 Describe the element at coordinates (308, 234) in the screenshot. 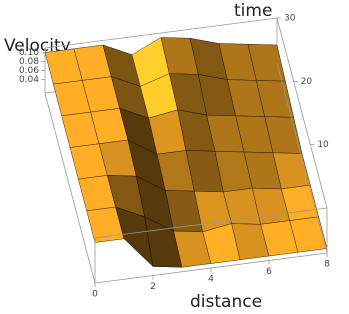

I see `surface-patch` at that location.